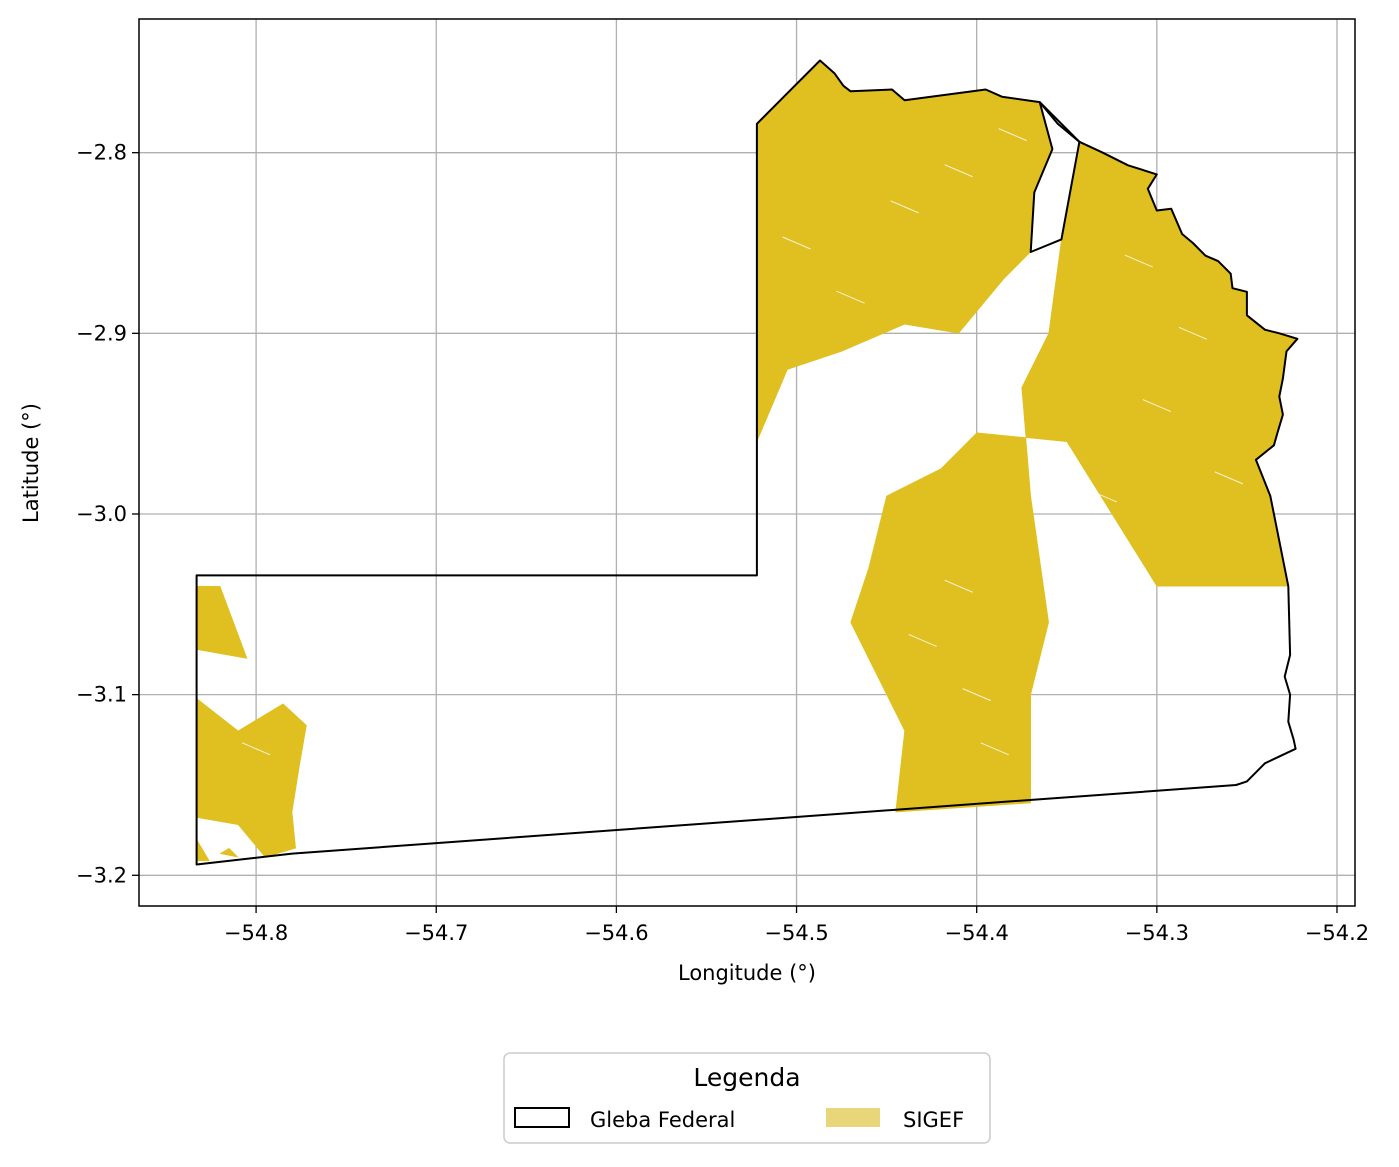 This screenshot has height=1167, width=1399. What do you see at coordinates (101, 514) in the screenshot?
I see `y-tick-label: −3.0` at bounding box center [101, 514].